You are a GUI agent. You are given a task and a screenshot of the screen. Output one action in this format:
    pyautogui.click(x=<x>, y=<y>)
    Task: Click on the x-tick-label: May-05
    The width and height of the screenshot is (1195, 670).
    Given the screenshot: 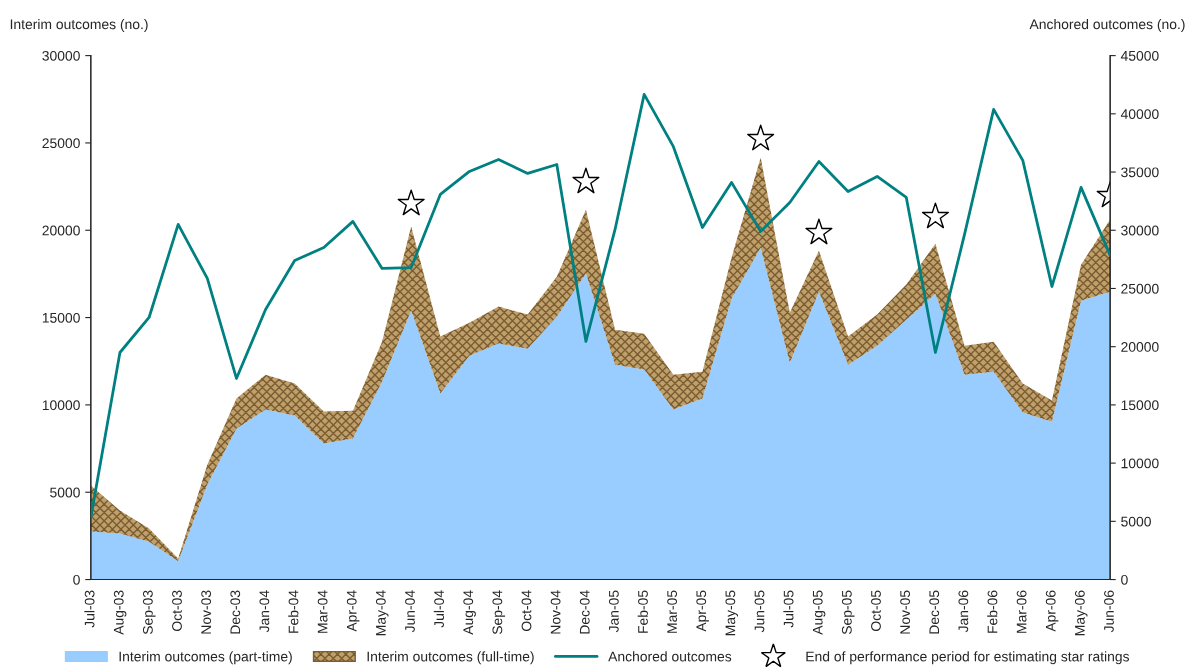 What is the action you would take?
    pyautogui.click(x=732, y=613)
    